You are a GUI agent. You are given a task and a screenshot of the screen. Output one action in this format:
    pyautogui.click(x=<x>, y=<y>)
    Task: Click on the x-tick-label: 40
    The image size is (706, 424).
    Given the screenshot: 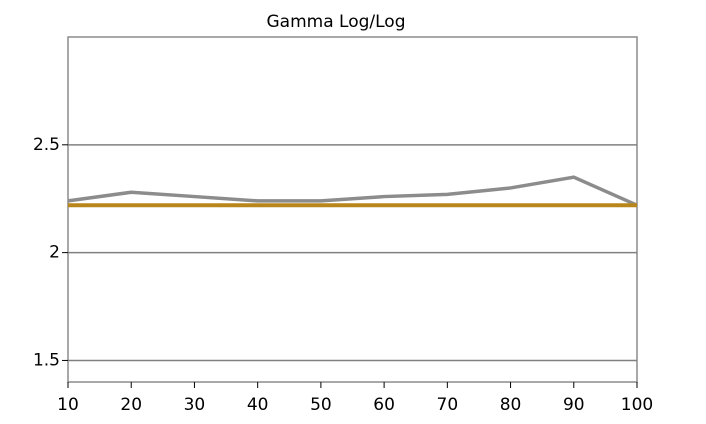 What is the action you would take?
    pyautogui.click(x=258, y=405)
    